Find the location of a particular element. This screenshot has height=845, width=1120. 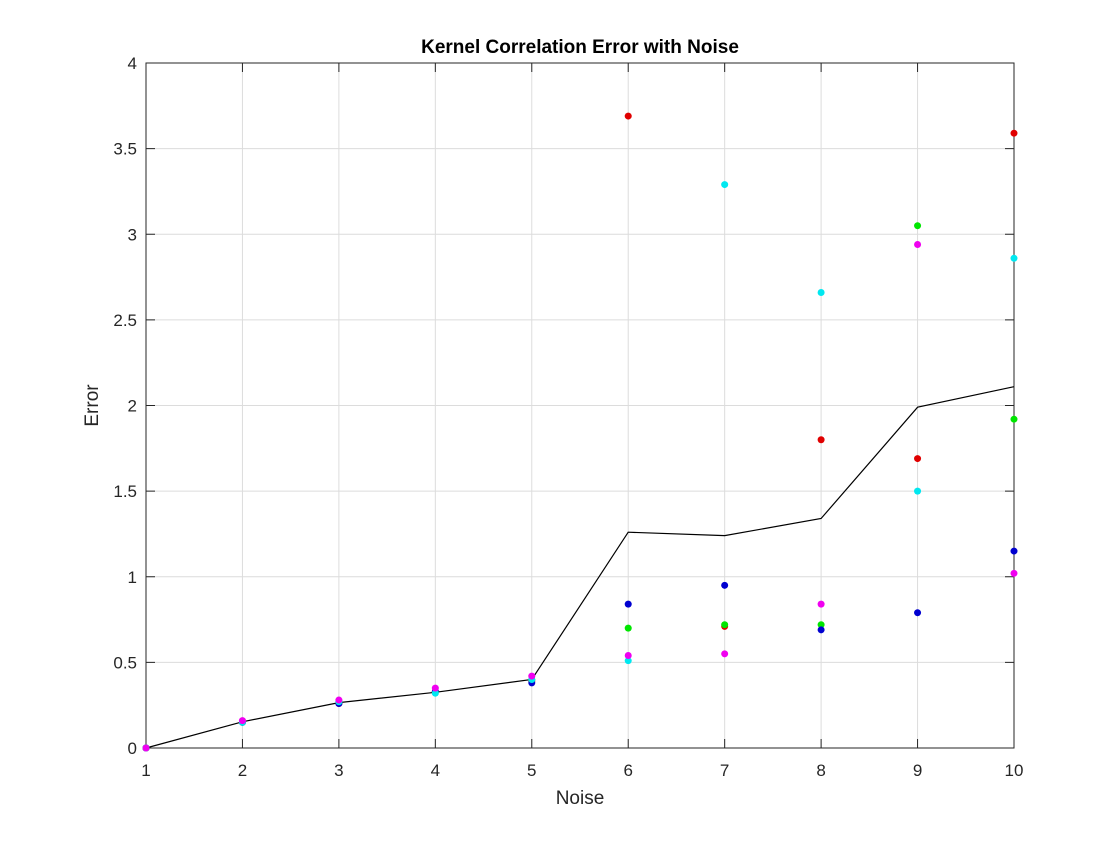

x-tick-label: 10 is located at coordinates (1014, 770).